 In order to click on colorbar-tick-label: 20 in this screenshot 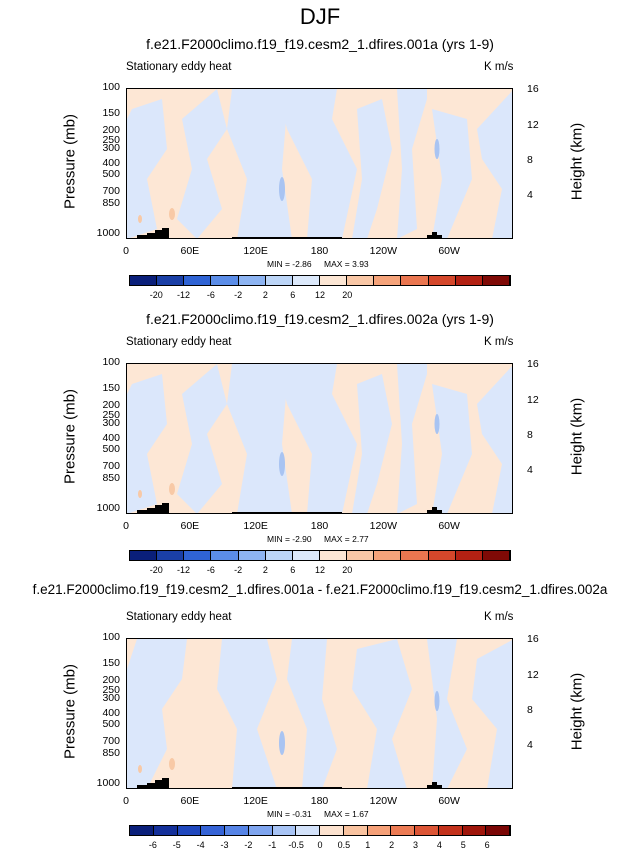, I will do `click(347, 570)`.